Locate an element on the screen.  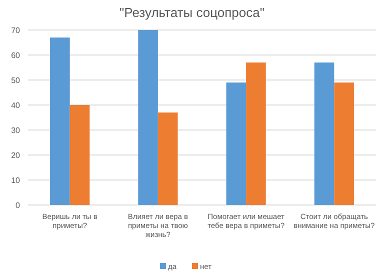
y-tick-label: 20 is located at coordinates (16, 155).